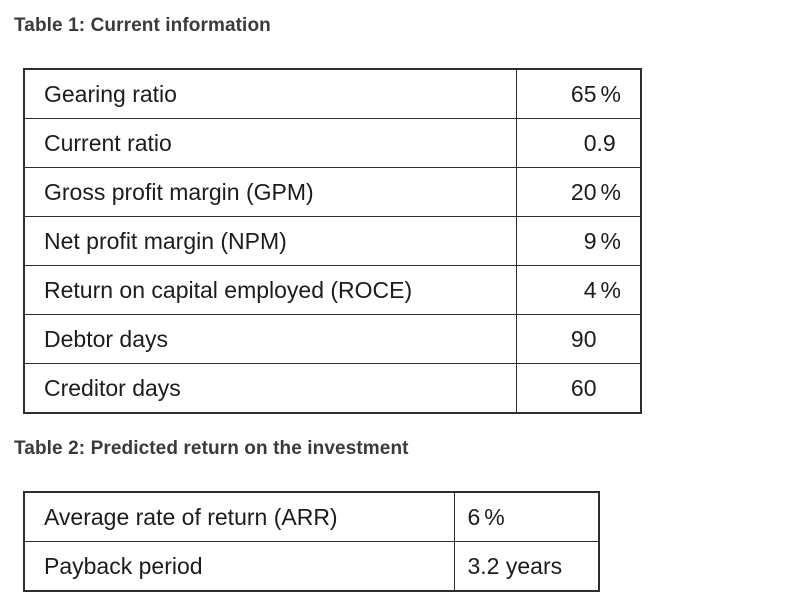 Image resolution: width=793 pixels, height=592 pixels. Describe the element at coordinates (239, 516) in the screenshot. I see `metric-label: Average rate of return (ARR)` at that location.